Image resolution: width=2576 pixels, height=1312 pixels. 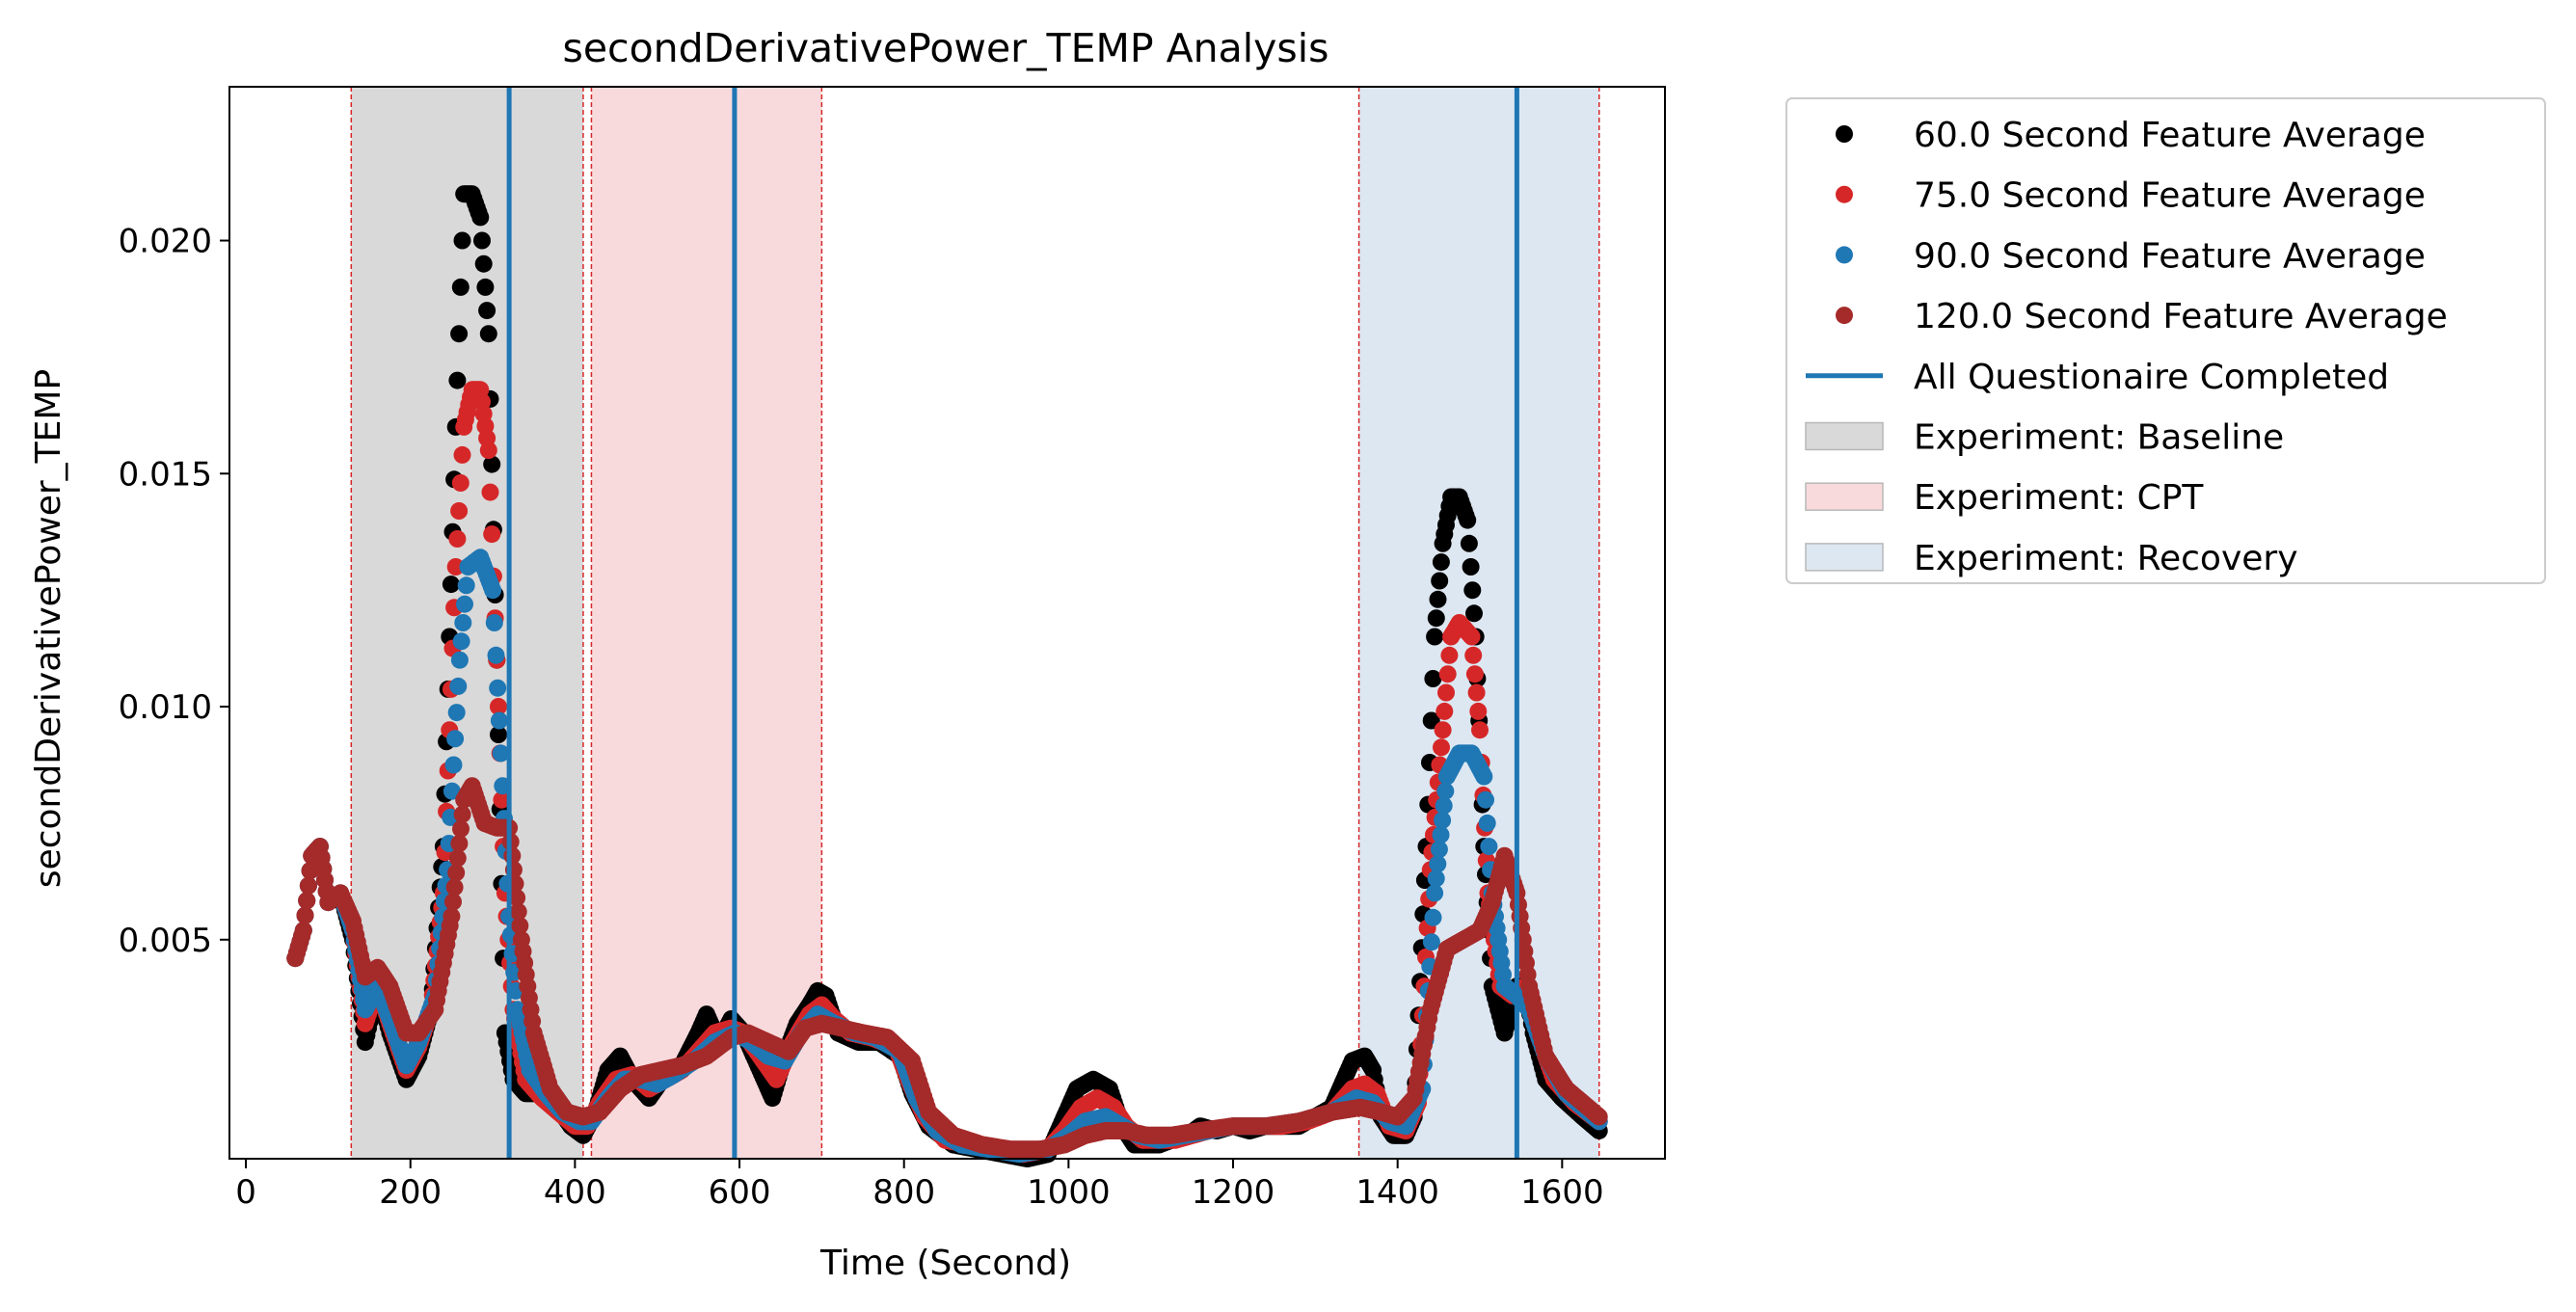 I want to click on x-tick-label: 800, so click(x=904, y=1192).